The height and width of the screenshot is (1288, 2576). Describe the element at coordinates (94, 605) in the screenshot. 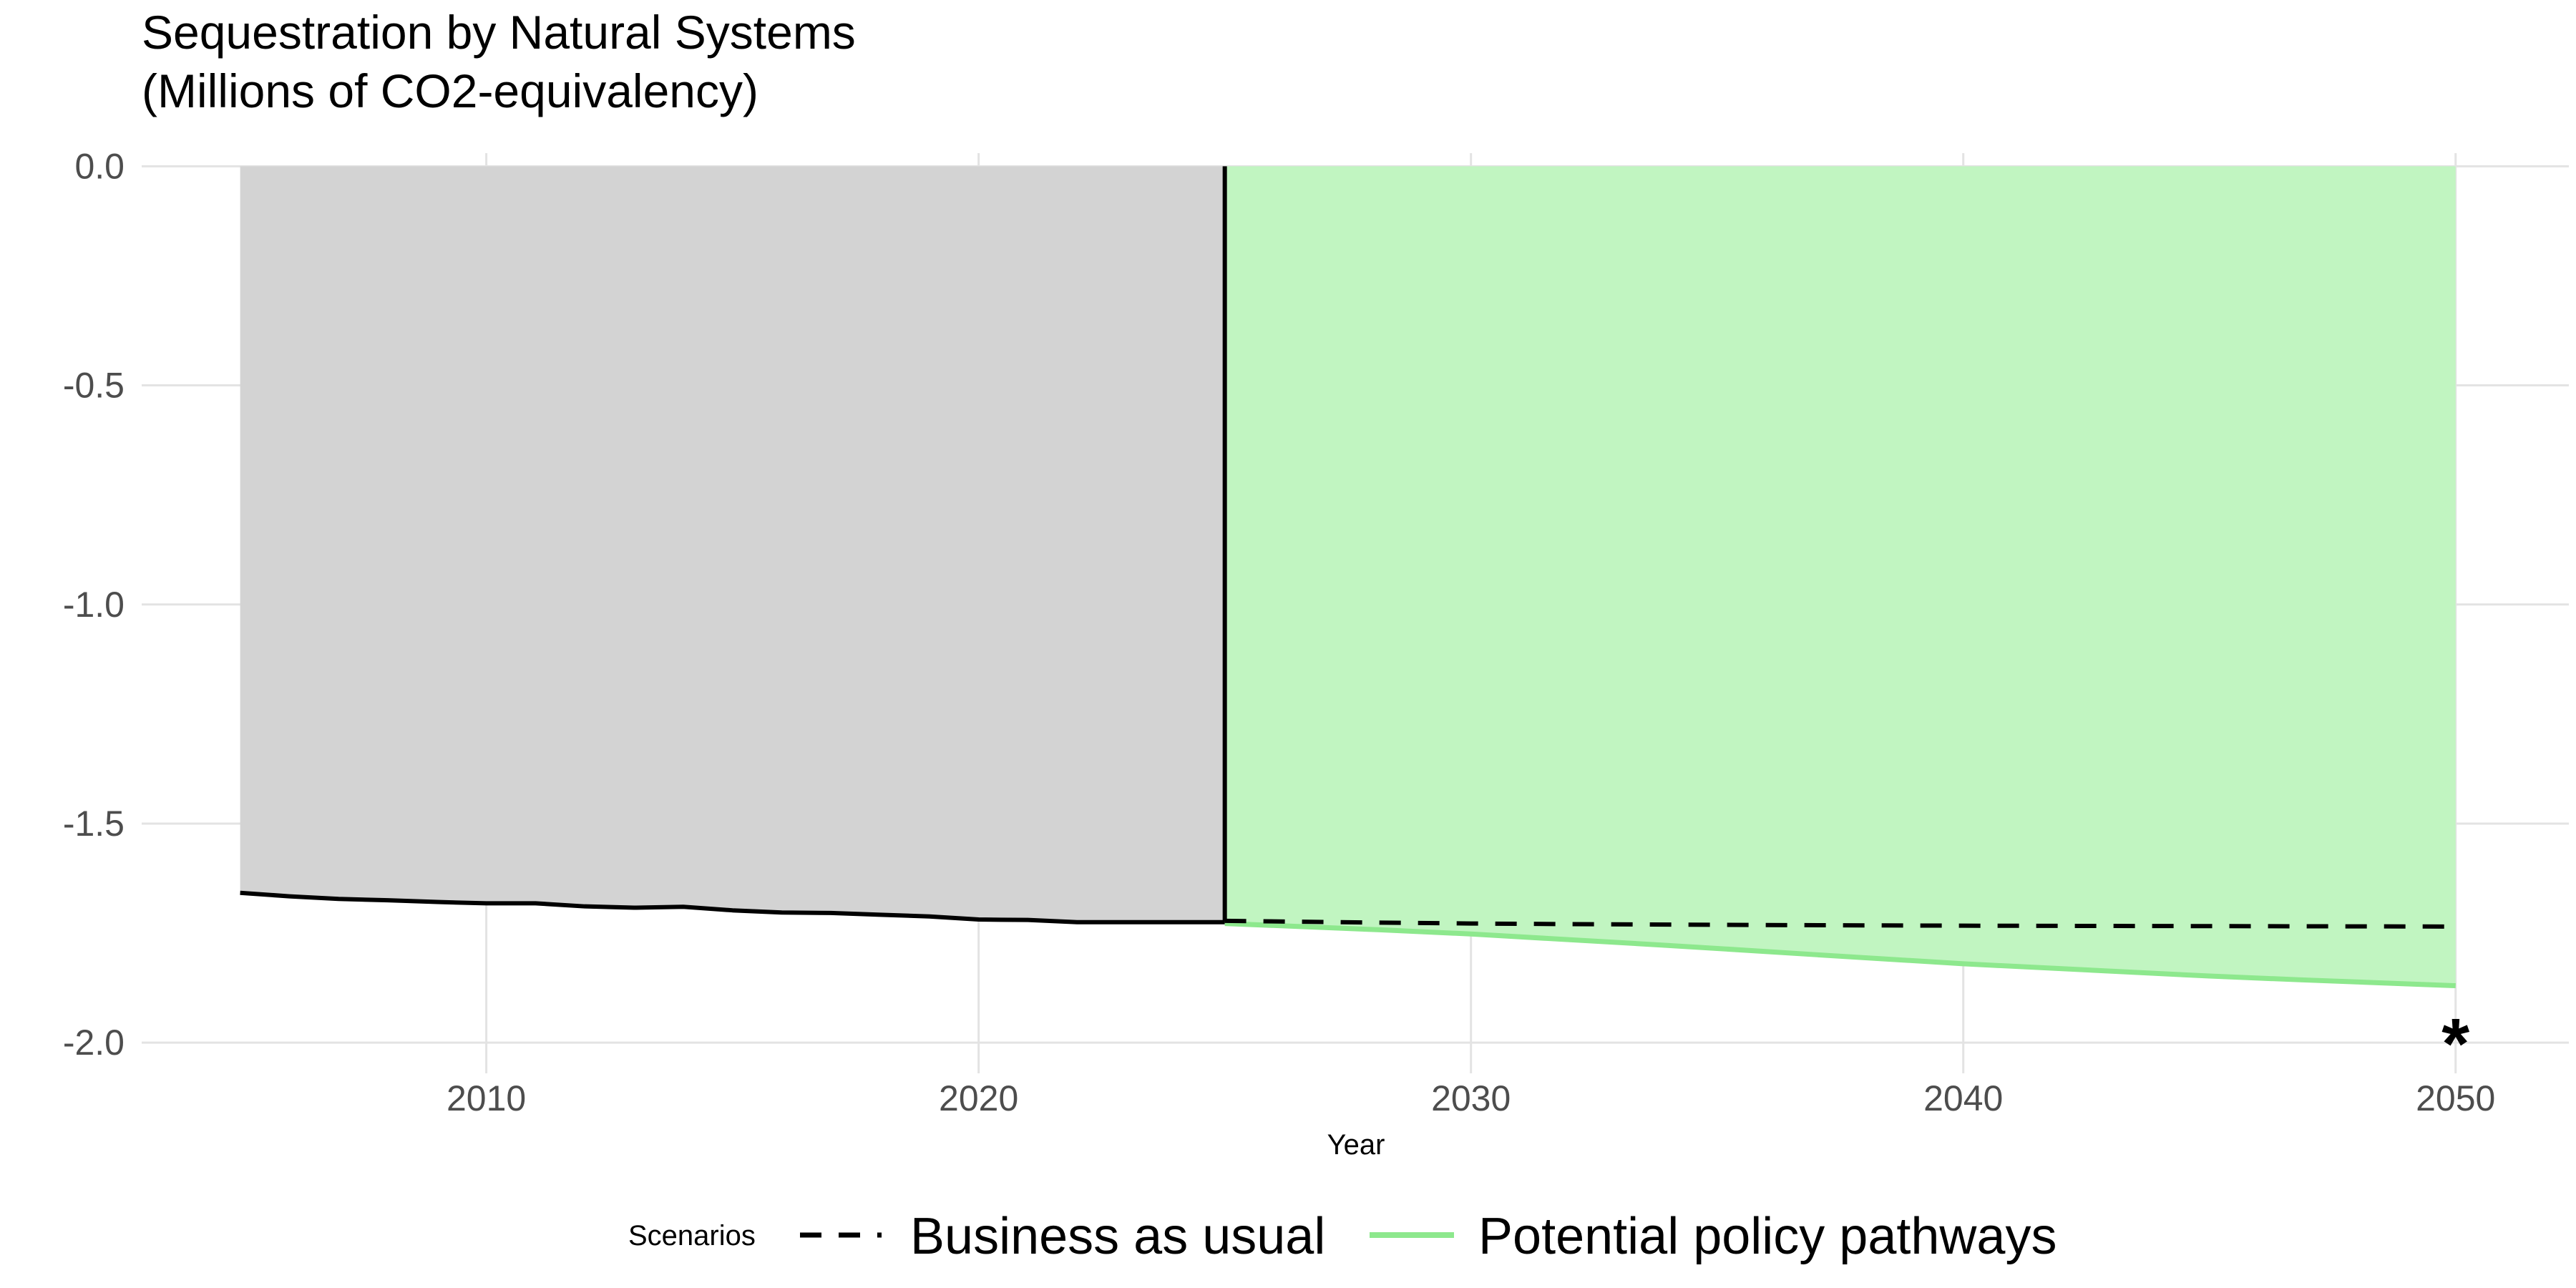

I see `y-tick-label: -1.0` at that location.